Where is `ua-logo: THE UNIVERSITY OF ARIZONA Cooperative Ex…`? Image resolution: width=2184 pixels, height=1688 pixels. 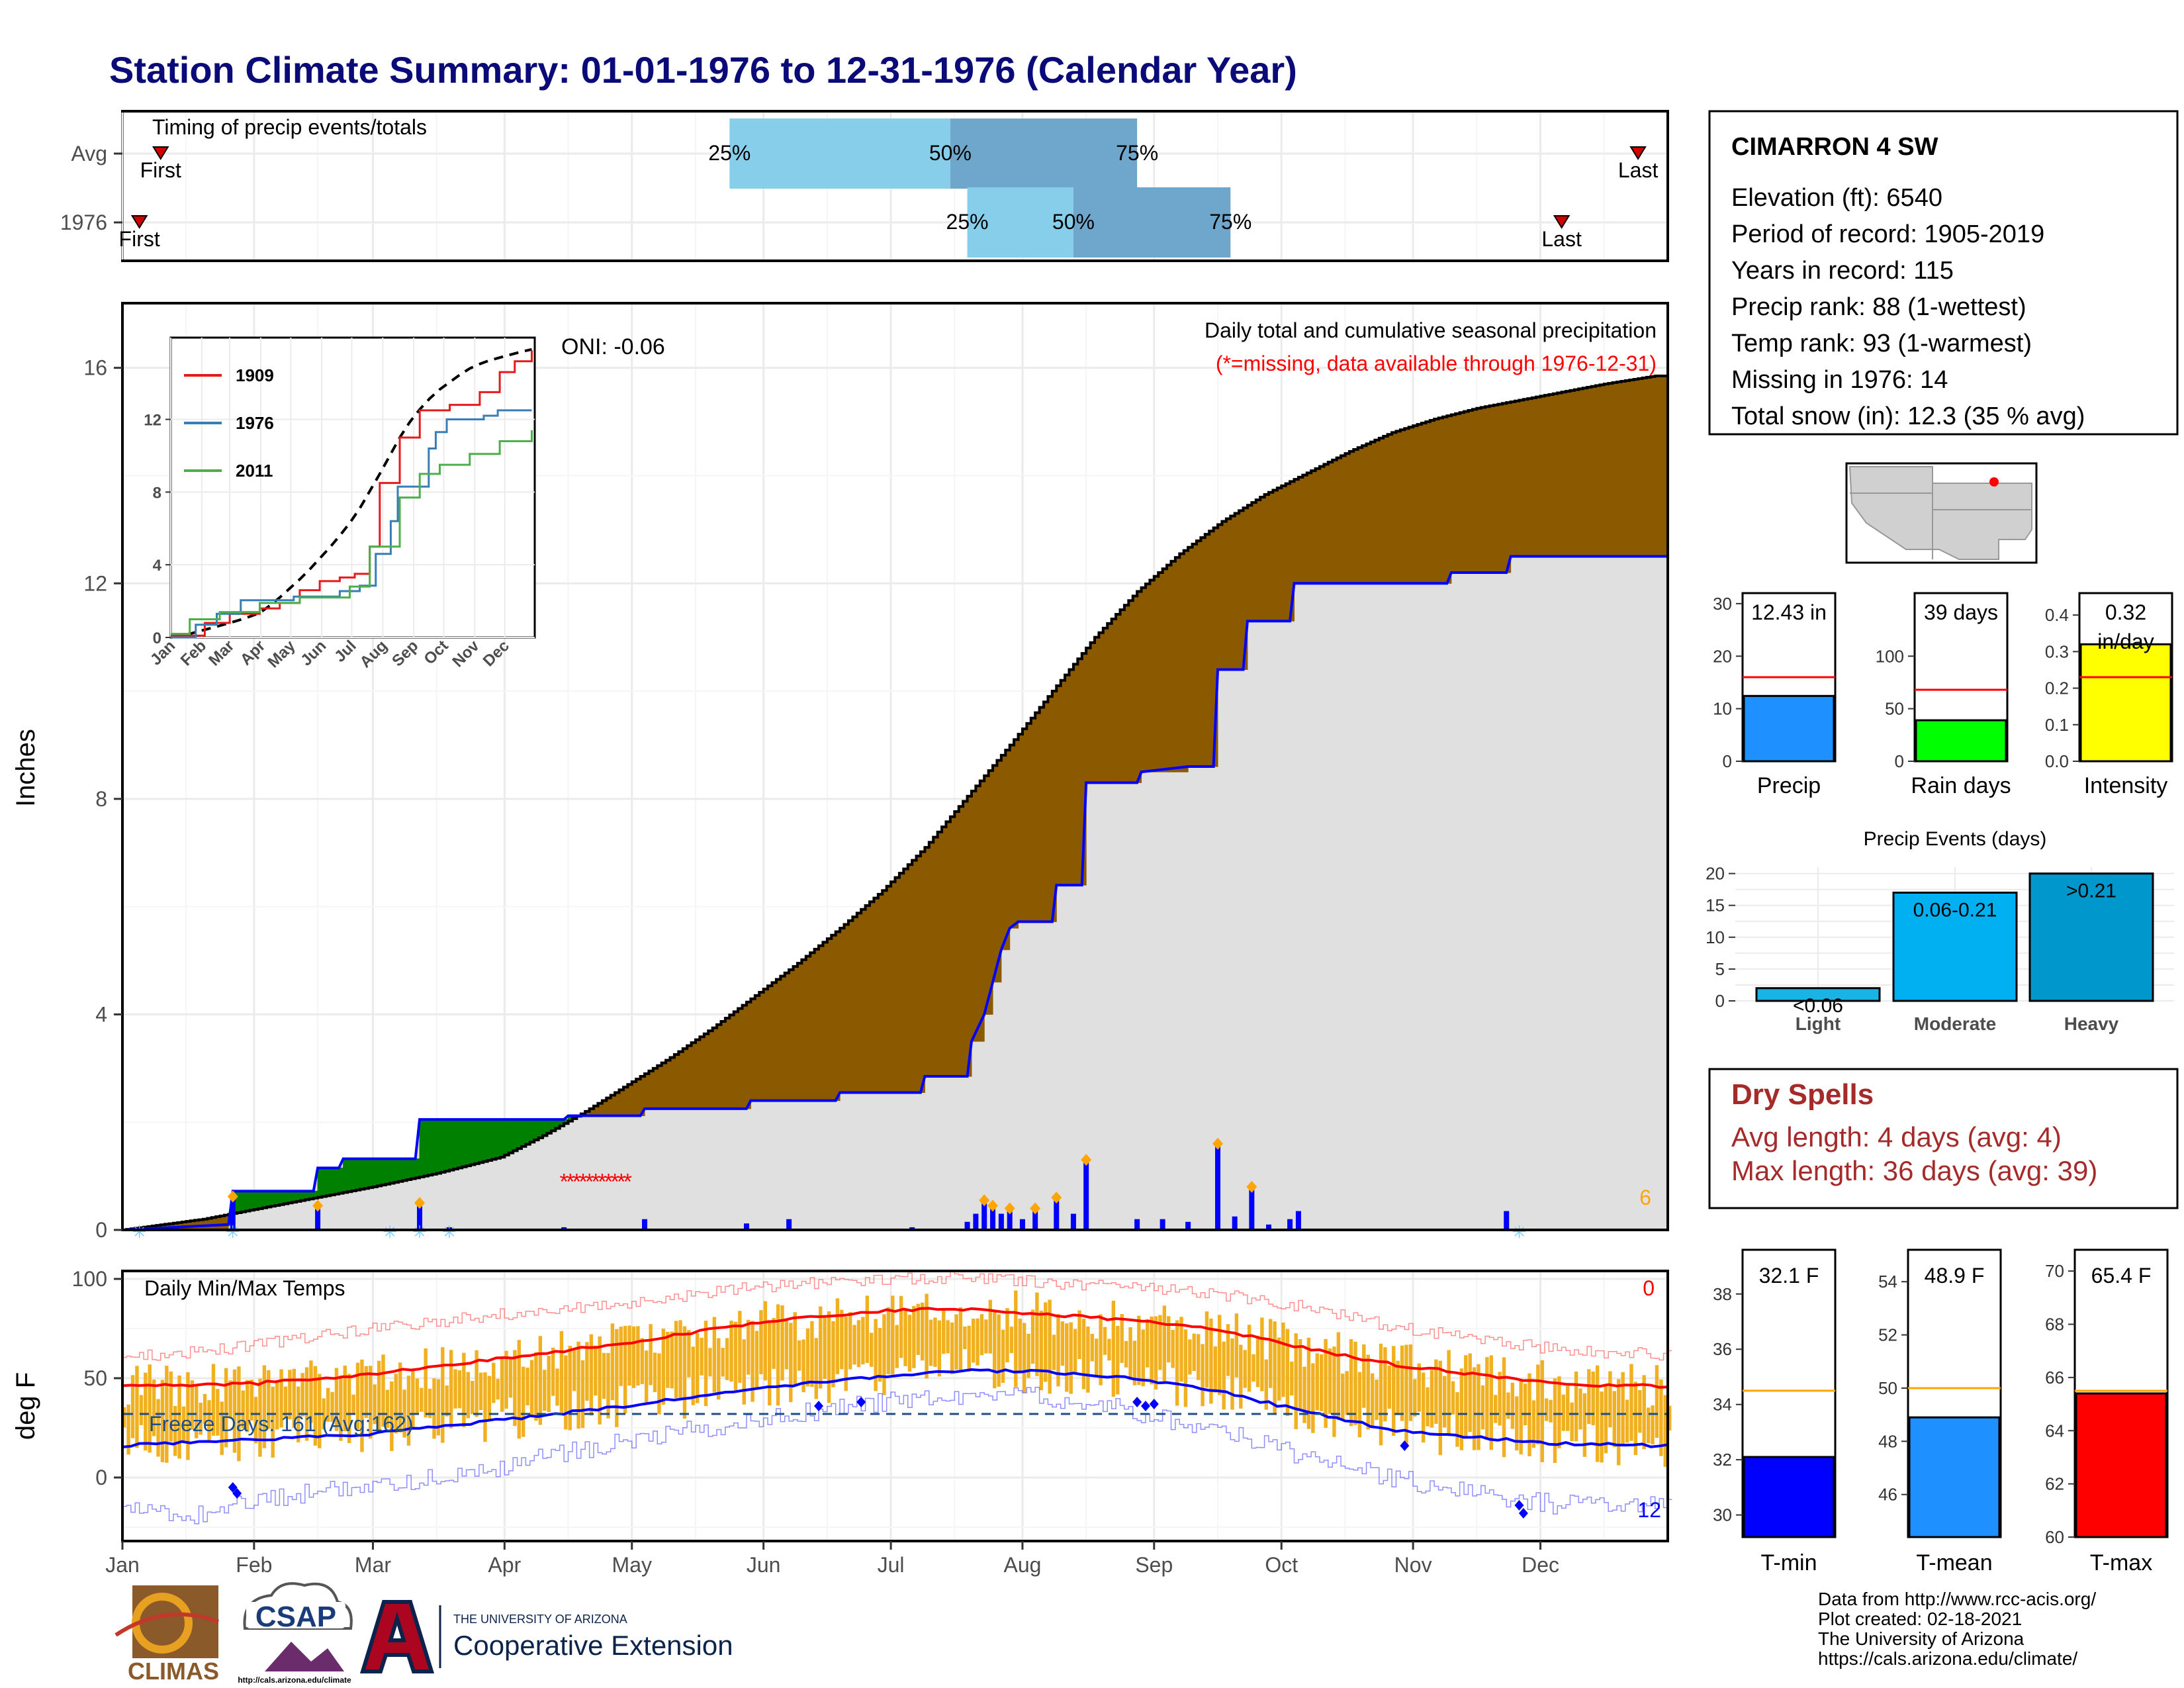
ua-logo: THE UNIVERSITY OF ARIZONA Cooperative Ex… is located at coordinates (546, 1636).